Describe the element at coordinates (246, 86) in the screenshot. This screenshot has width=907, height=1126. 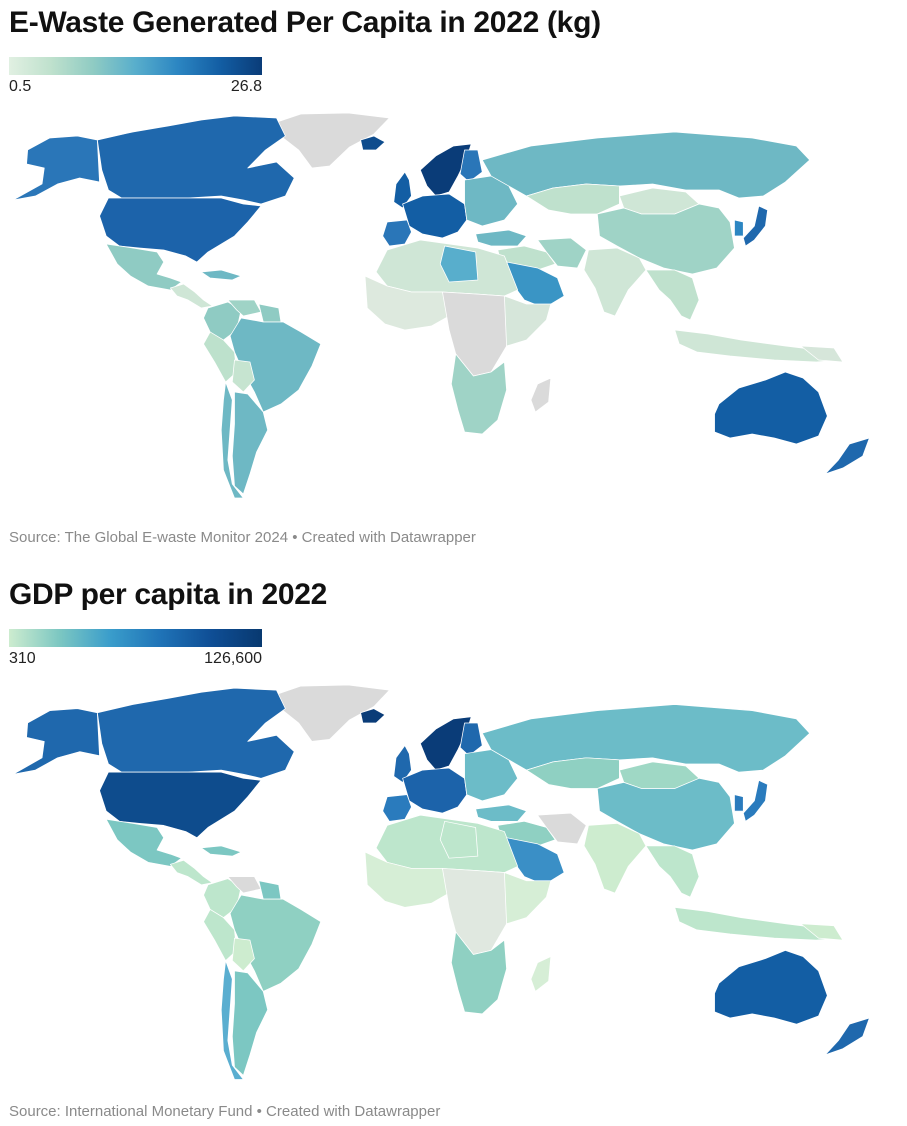
I see `legend-max-label: 26.8` at that location.